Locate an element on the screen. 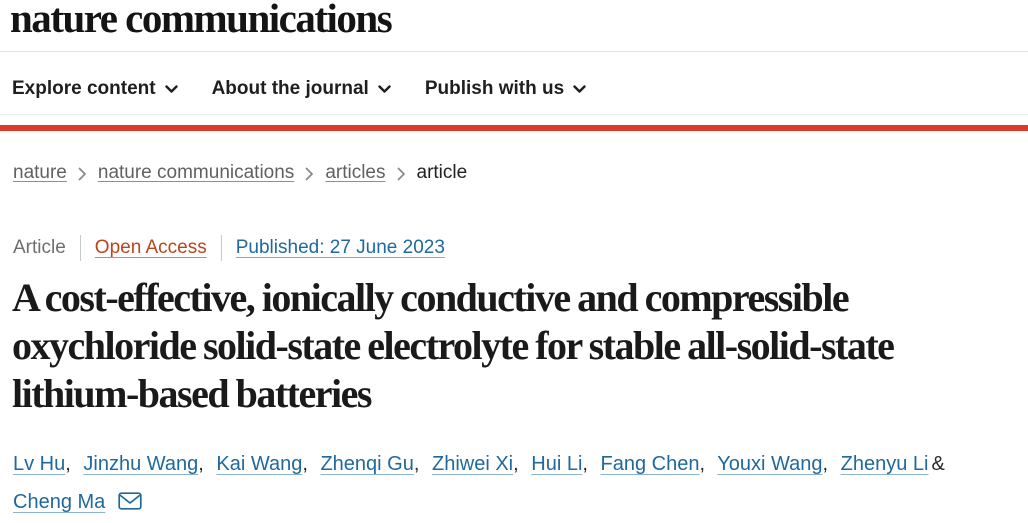 This screenshot has height=523, width=1028. author-link: Lv Hu is located at coordinates (39, 464).